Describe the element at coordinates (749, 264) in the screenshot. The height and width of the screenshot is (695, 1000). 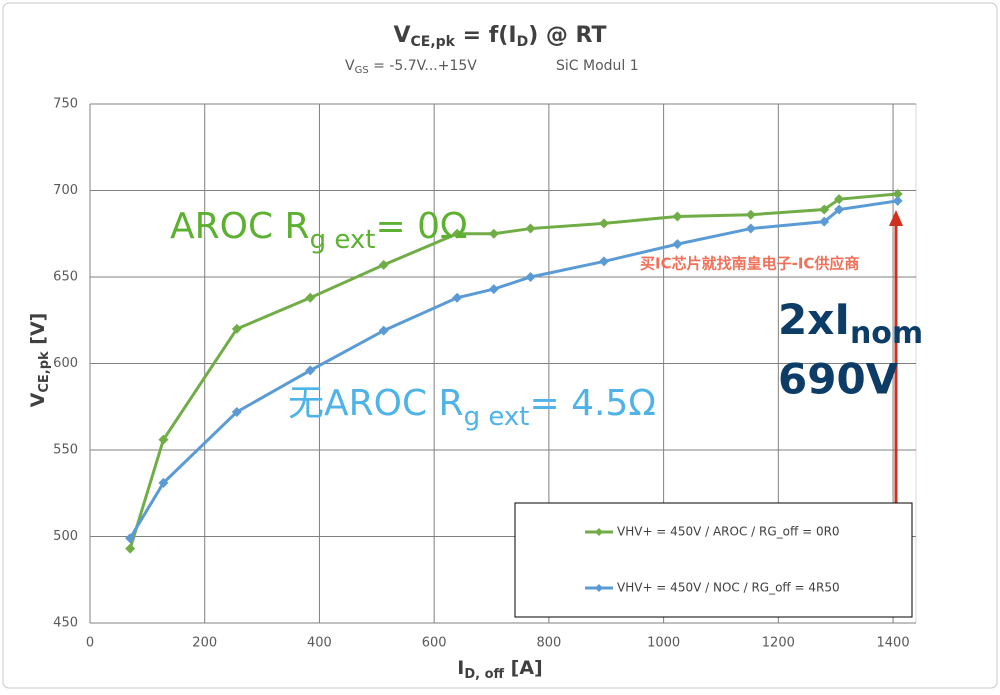
I see `watermark: 买IC芯片就找南皇电子-IC供应商` at that location.